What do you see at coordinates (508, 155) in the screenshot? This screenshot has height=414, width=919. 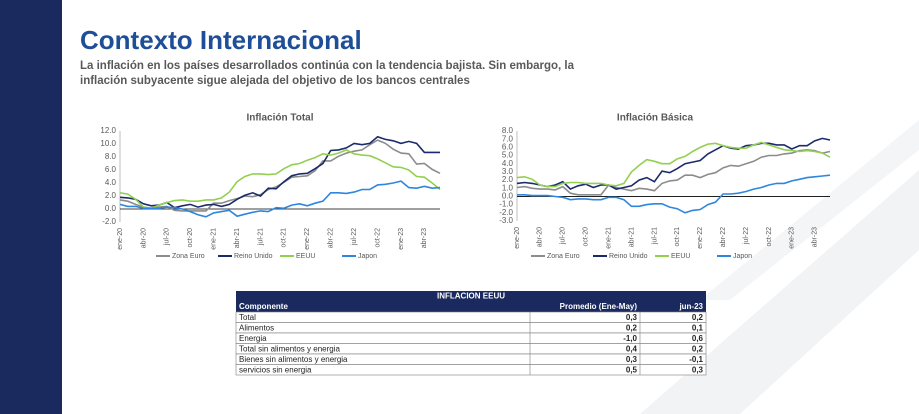 I see `y-tick-label: 5.0` at bounding box center [508, 155].